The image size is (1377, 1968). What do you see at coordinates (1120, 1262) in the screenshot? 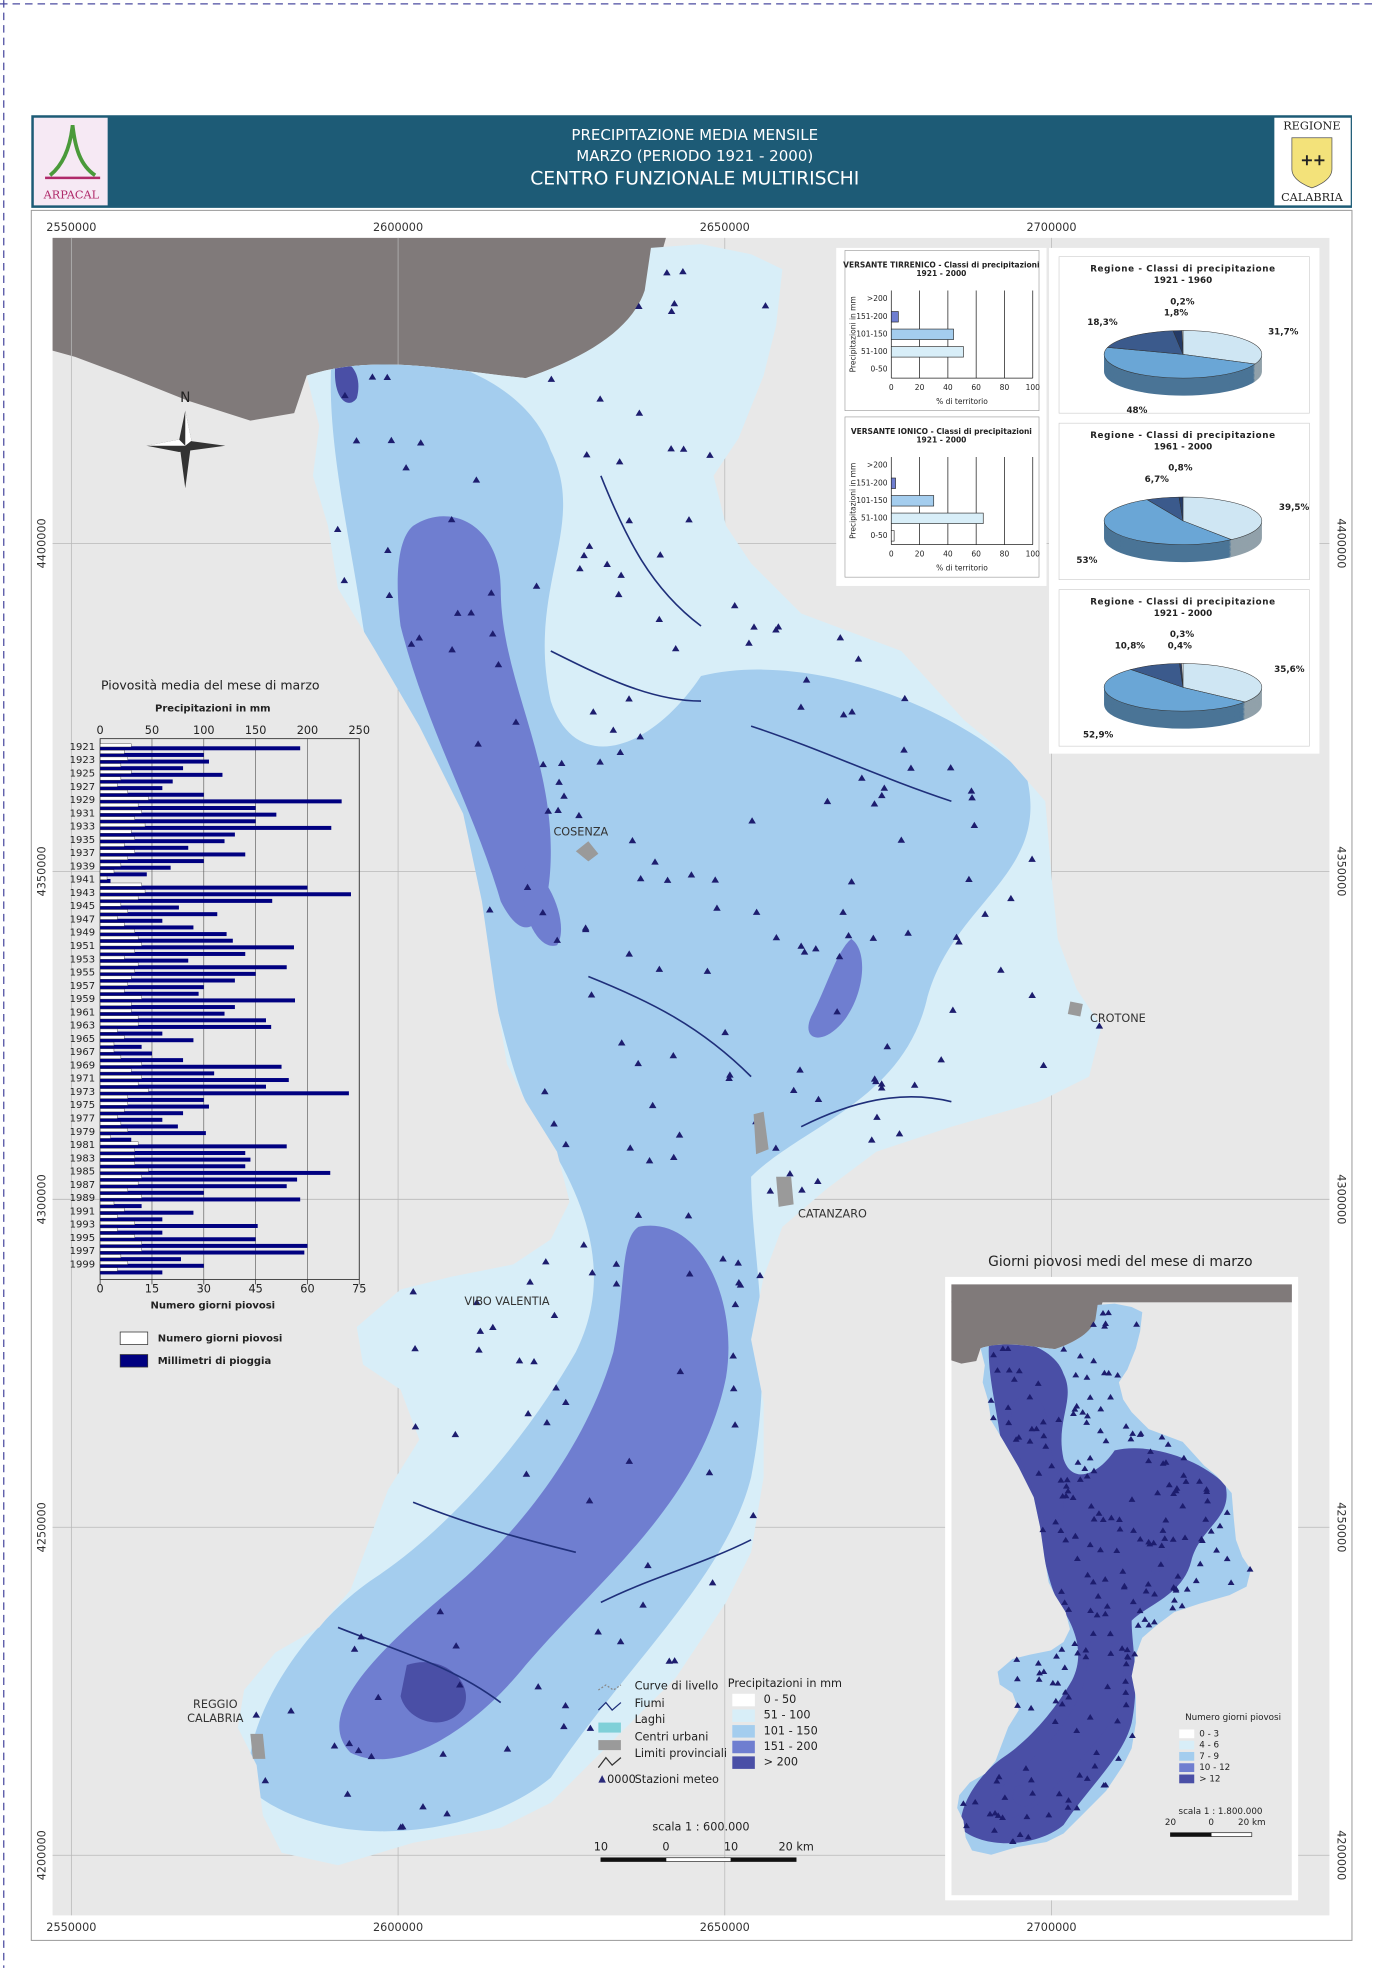
I see `inset-title: Giorni piovosi medi del mese di marzo` at bounding box center [1120, 1262].